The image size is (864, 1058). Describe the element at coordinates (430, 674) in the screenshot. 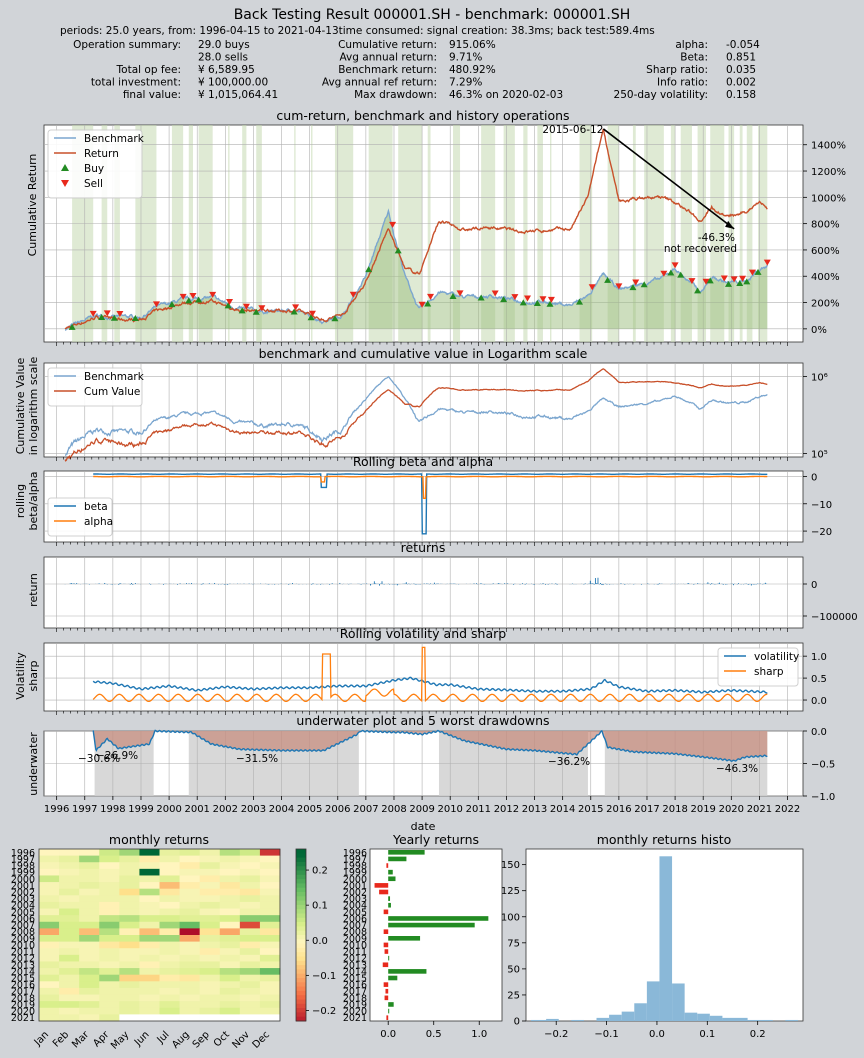

I see `sharp-line` at that location.